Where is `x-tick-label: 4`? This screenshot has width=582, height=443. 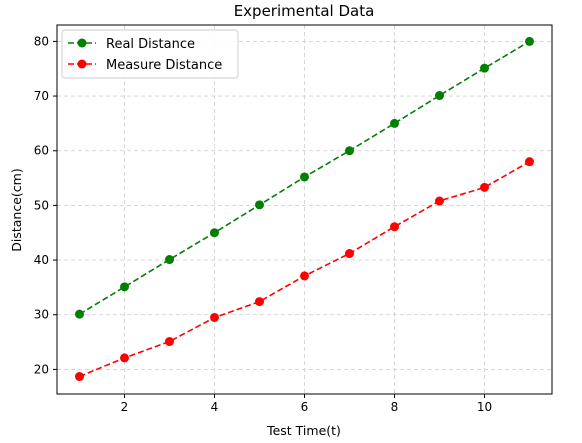
x-tick-label: 4 is located at coordinates (215, 407).